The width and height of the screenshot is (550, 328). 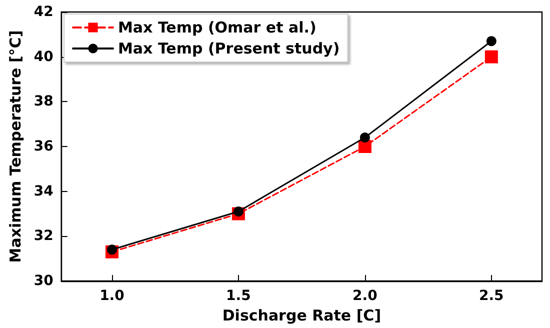 What do you see at coordinates (44, 236) in the screenshot?
I see `y-tick-label: 32` at bounding box center [44, 236].